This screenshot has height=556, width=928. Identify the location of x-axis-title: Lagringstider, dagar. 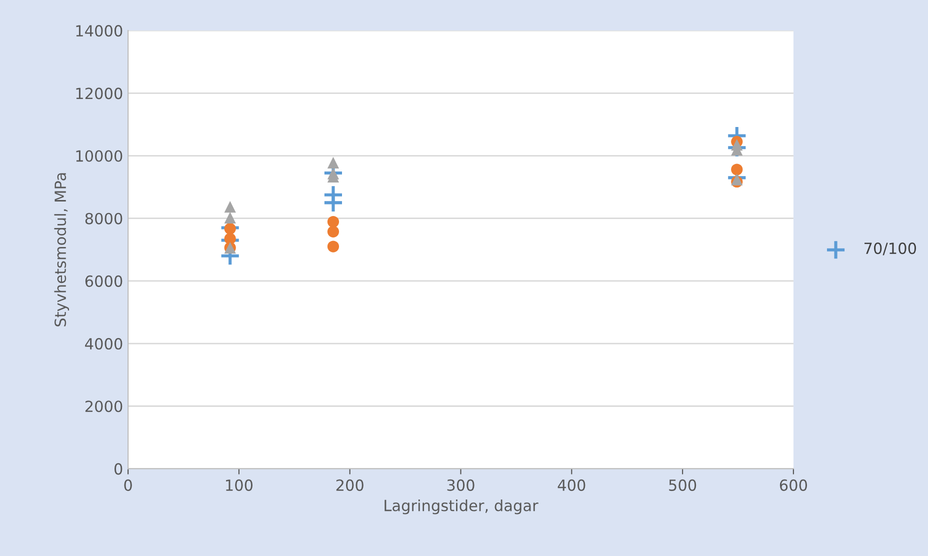
(461, 506).